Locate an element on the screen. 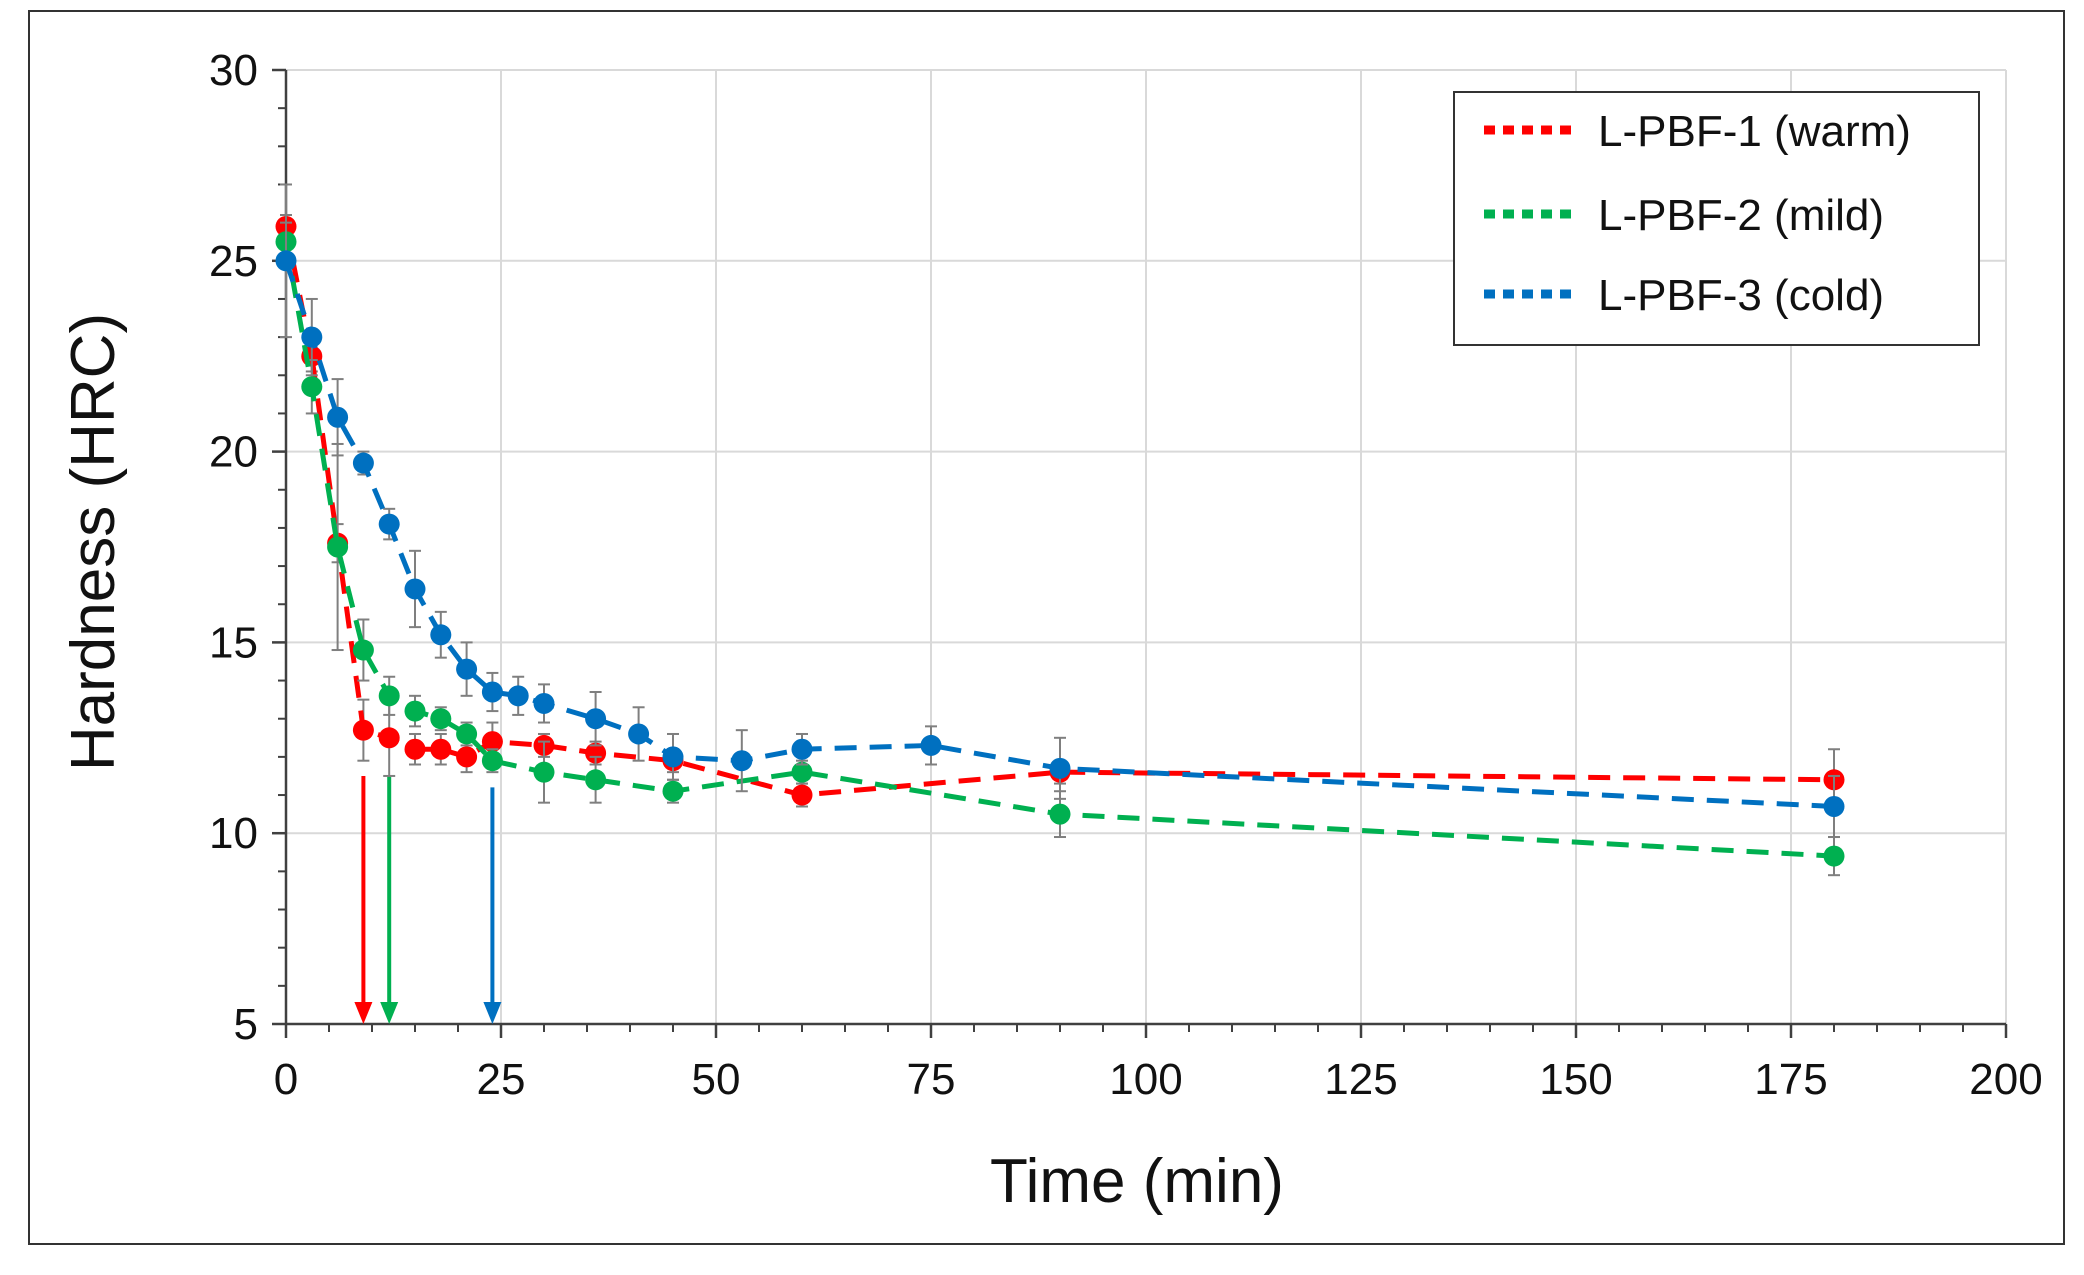  y-tick-label: 15 is located at coordinates (233, 642).